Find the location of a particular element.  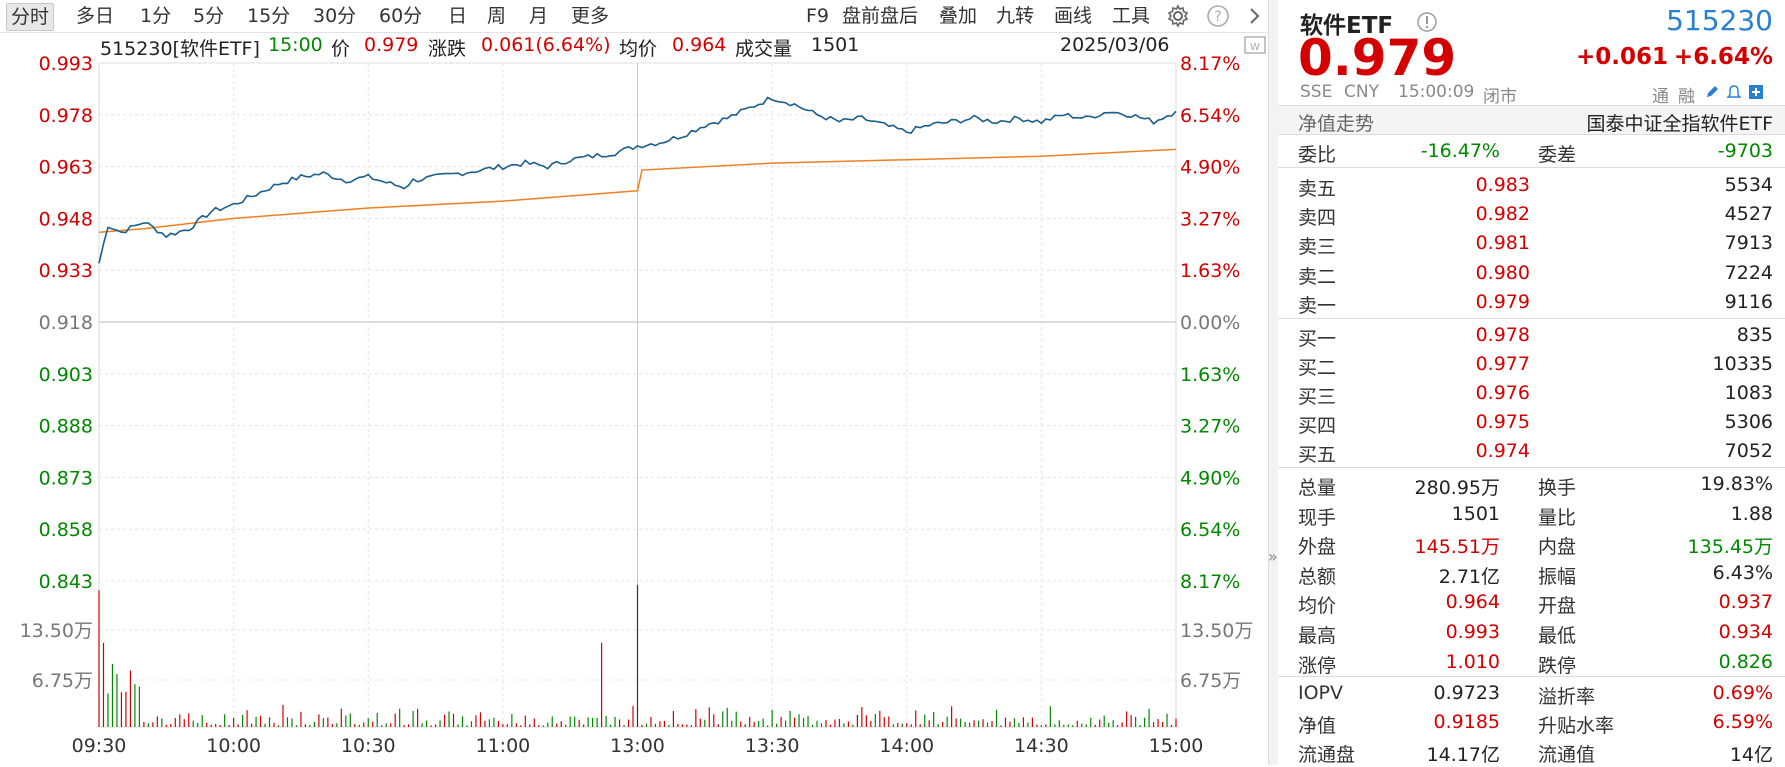

info-date: 2025/03/06 is located at coordinates (1115, 45).